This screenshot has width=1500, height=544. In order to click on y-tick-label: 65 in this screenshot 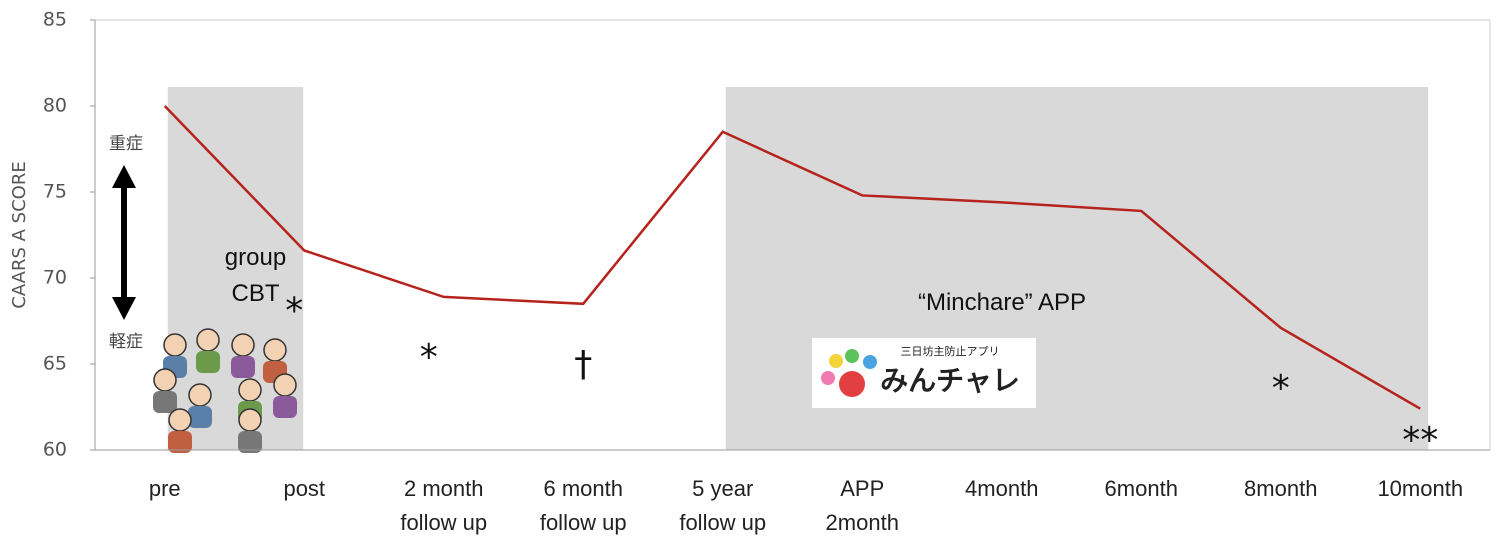, I will do `click(55, 364)`.